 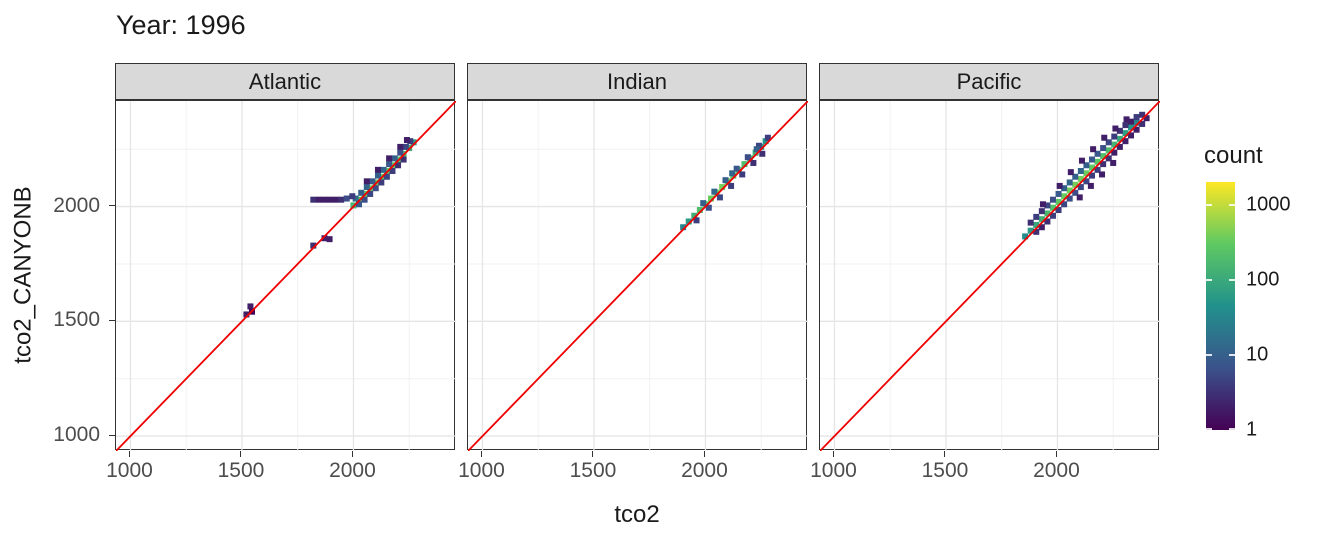 I want to click on facet-strip: Indian, so click(x=637, y=81).